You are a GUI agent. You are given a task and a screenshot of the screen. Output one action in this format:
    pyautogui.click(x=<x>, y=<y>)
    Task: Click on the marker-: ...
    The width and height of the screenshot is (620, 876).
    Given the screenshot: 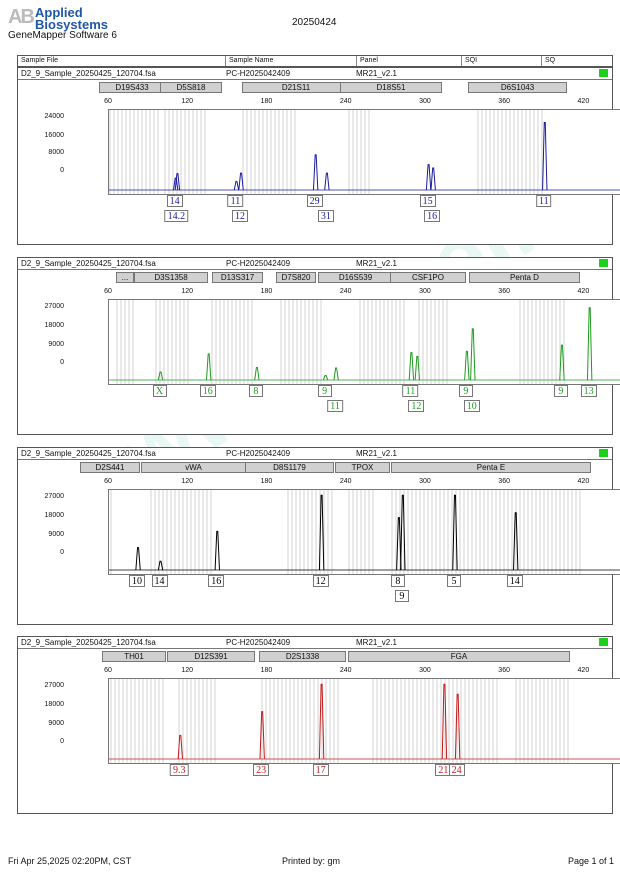 What is the action you would take?
    pyautogui.click(x=125, y=277)
    